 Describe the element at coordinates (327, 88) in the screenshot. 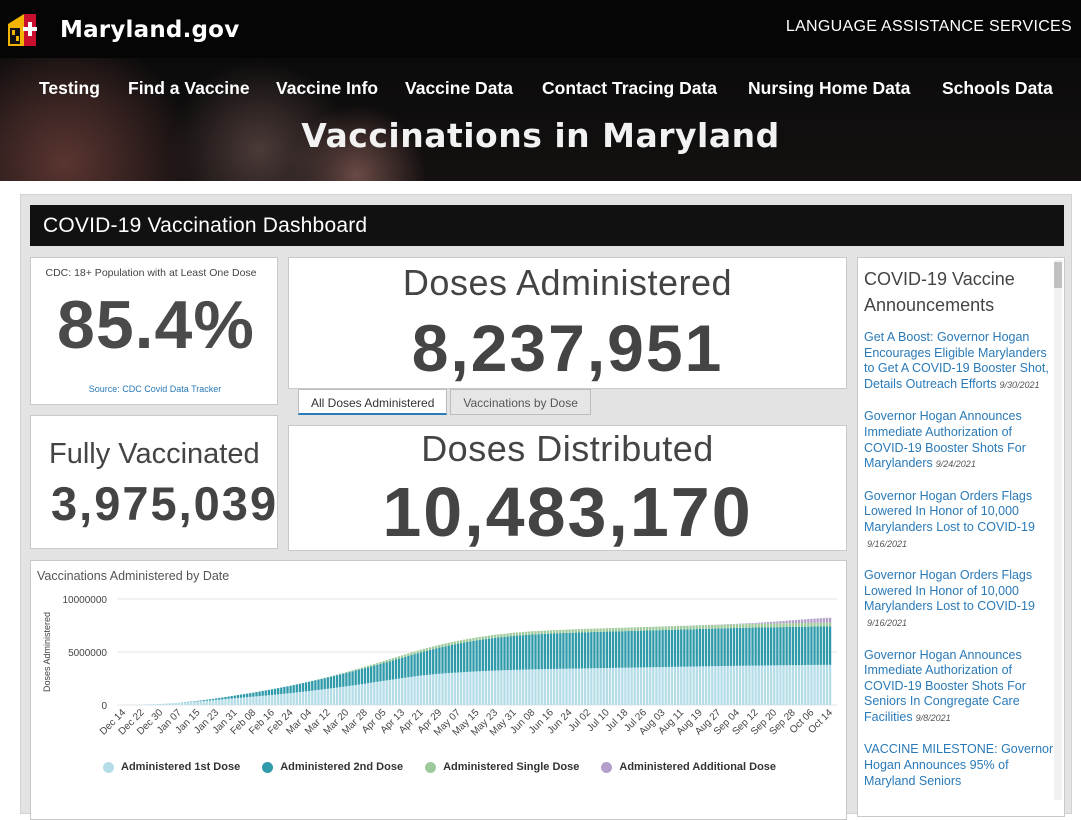

I see `nav-vaccine-info: Vaccine Info` at that location.